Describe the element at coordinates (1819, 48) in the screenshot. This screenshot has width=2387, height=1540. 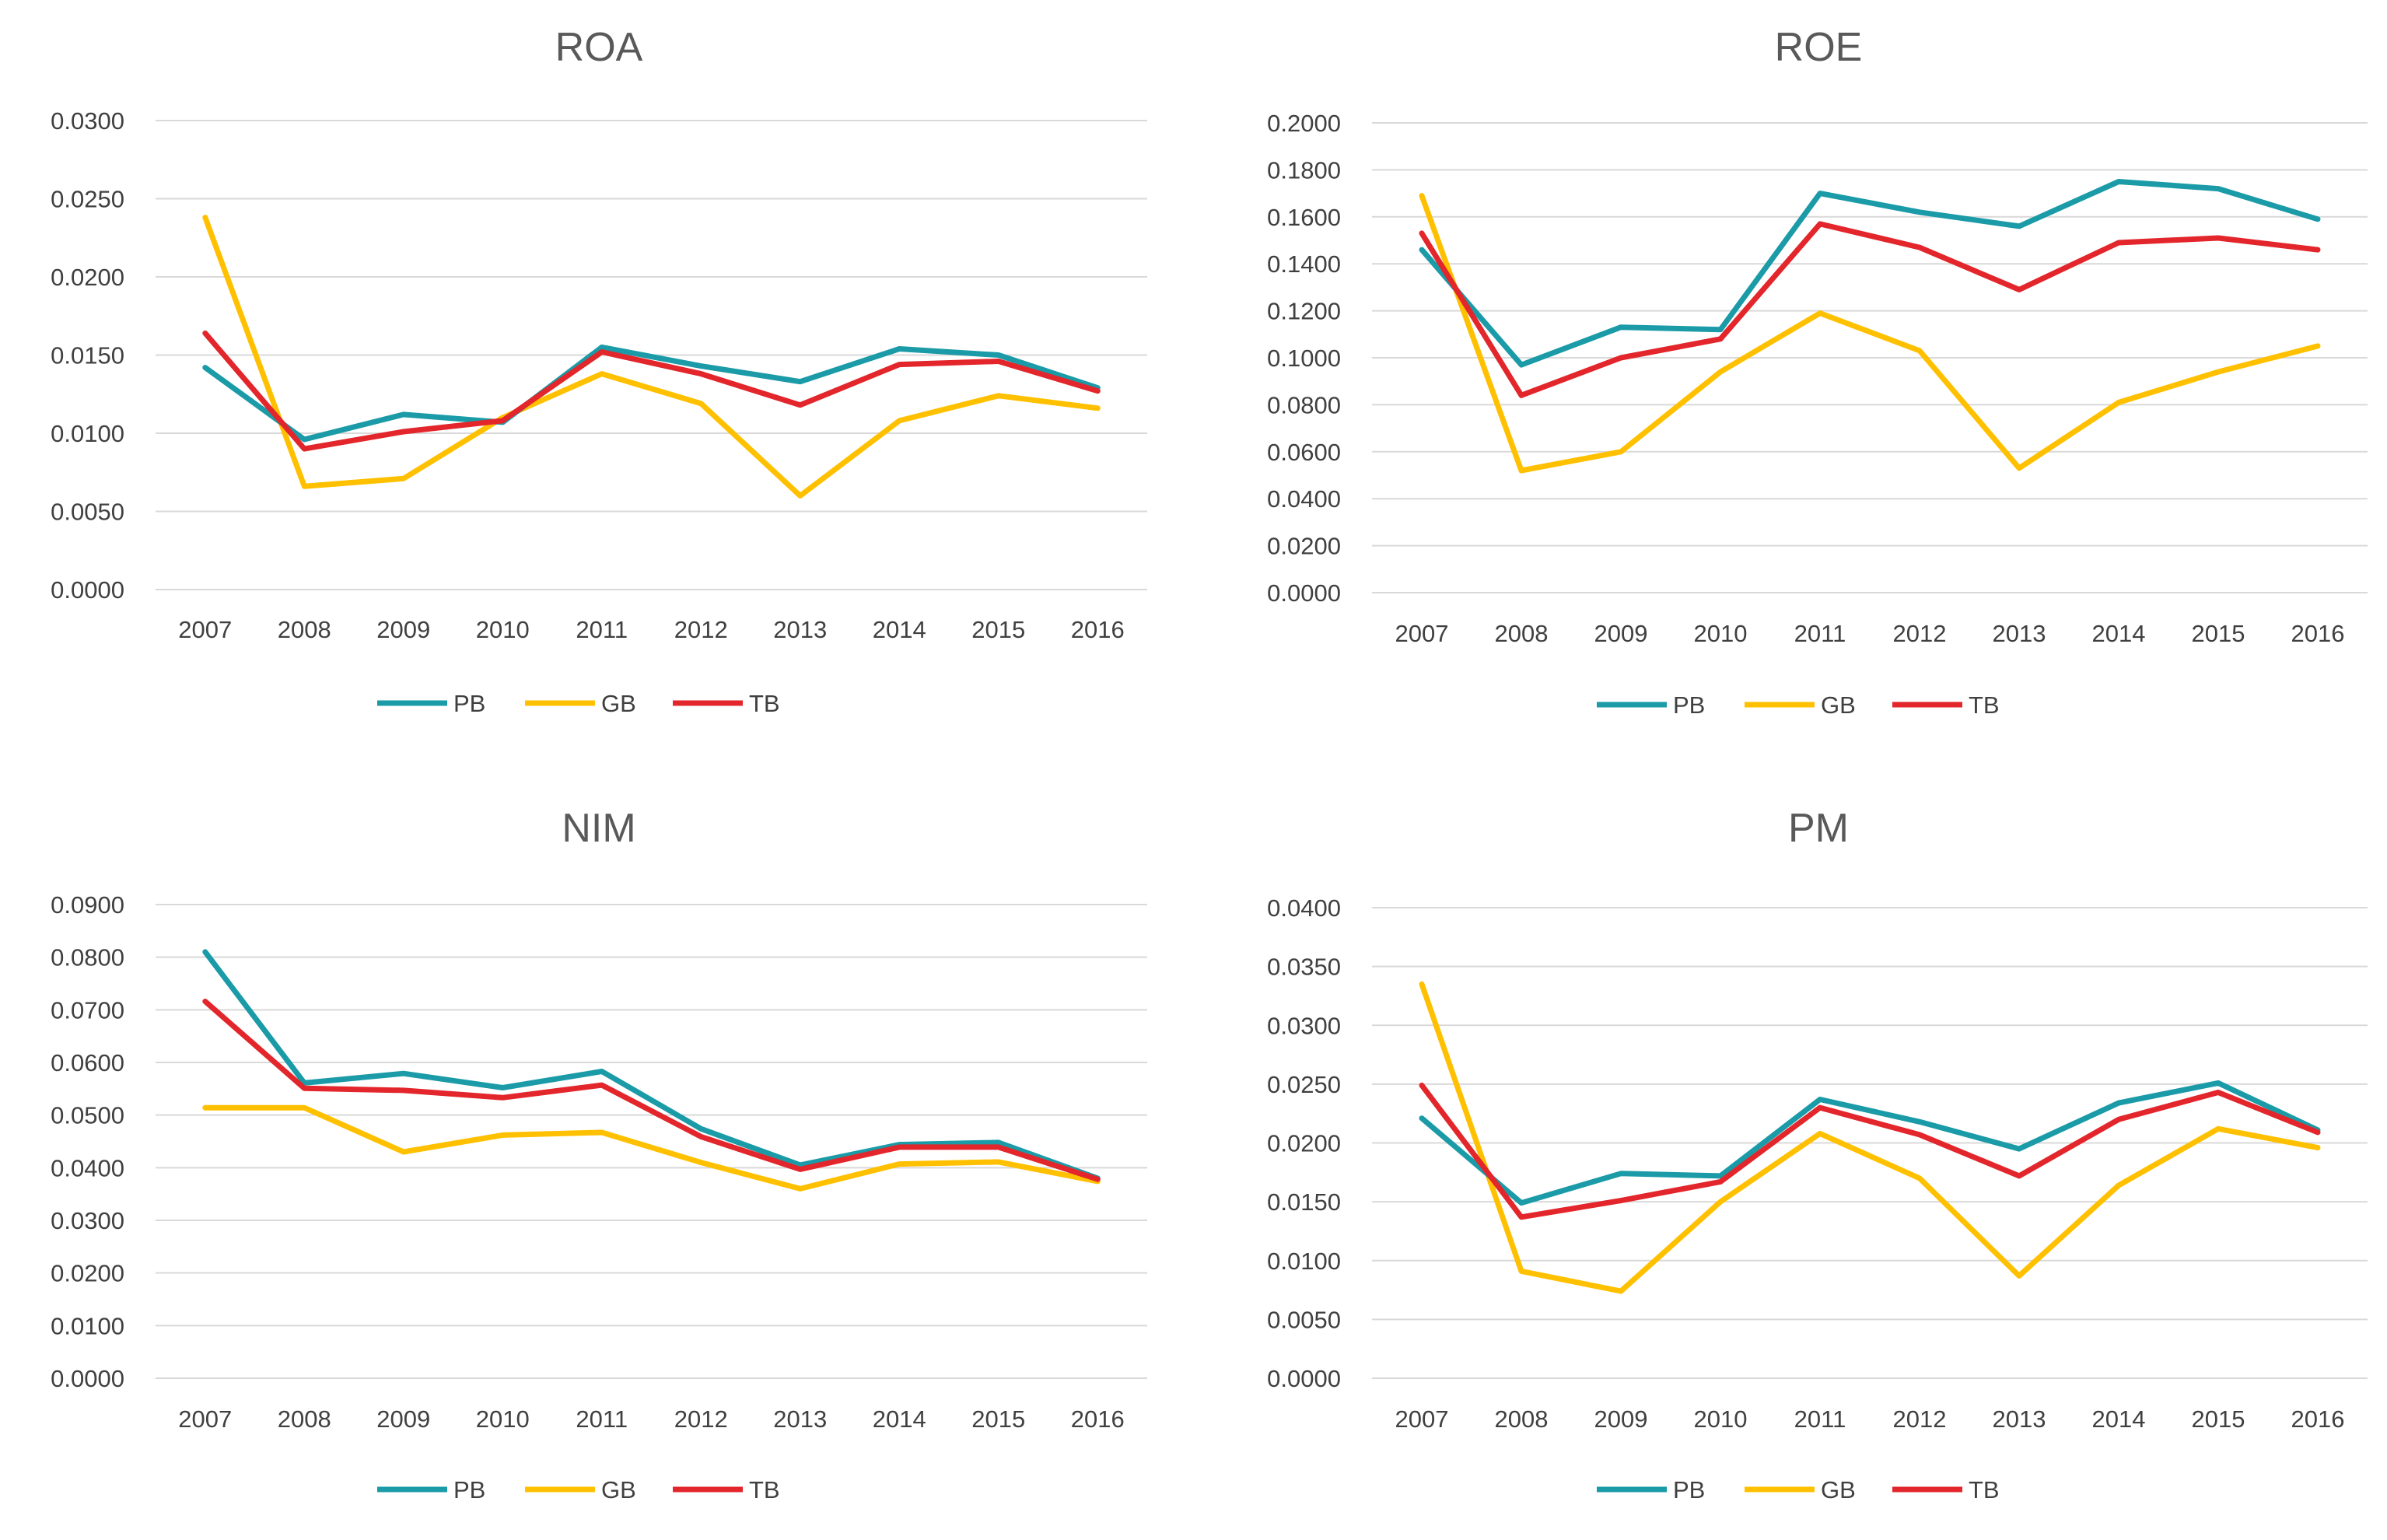
I see `chart-title: ROE` at that location.